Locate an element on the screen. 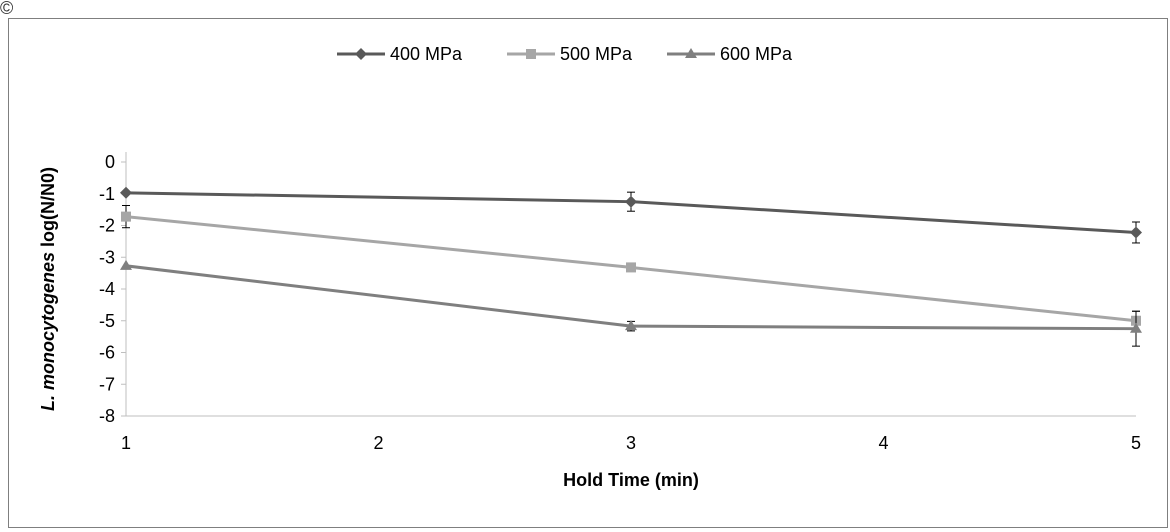 Image resolution: width=1170 pixels, height=532 pixels. legend: 400 MPa 500 MPa 600 MPa is located at coordinates (565, 54).